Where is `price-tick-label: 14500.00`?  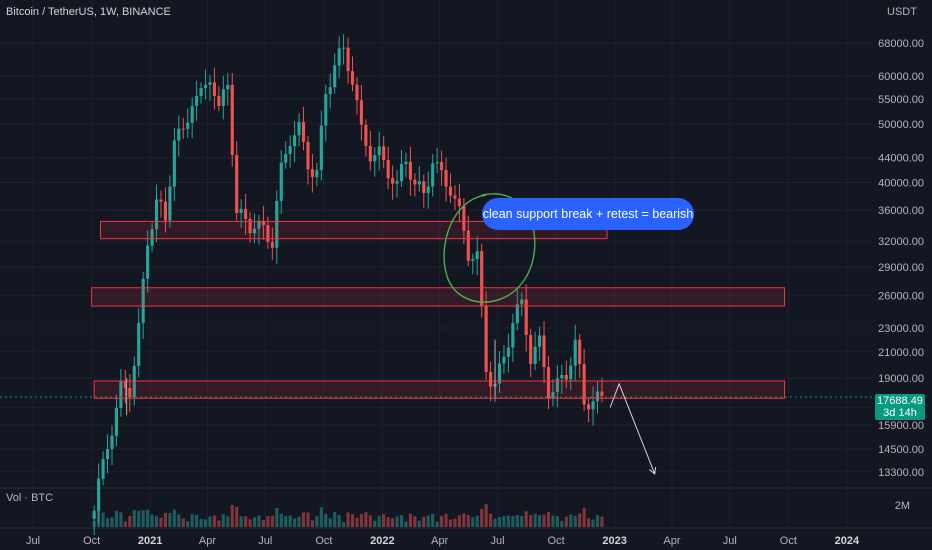
price-tick-label: 14500.00 is located at coordinates (901, 450).